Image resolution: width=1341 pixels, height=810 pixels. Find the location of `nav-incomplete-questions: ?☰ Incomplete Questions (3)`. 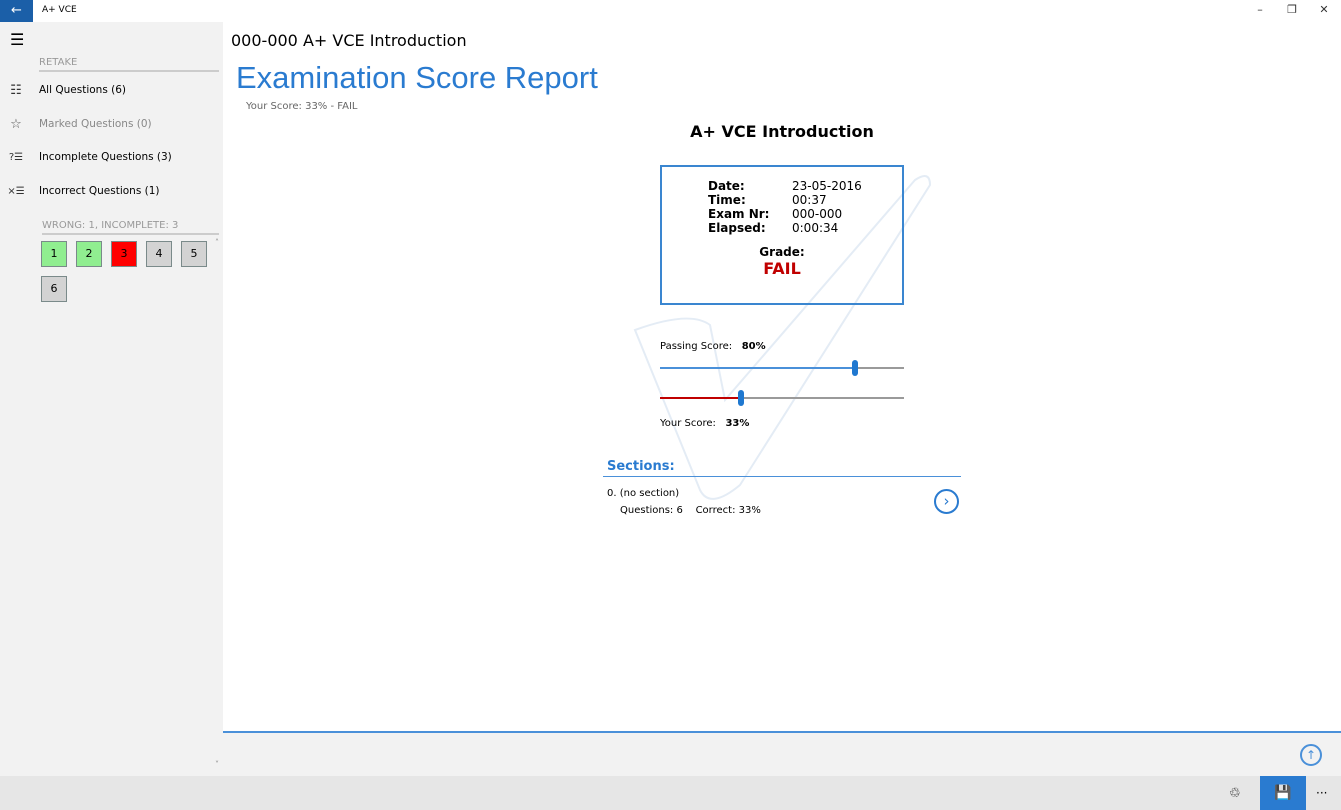

nav-incomplete-questions: ?☰ Incomplete Questions (3) is located at coordinates (111, 157).